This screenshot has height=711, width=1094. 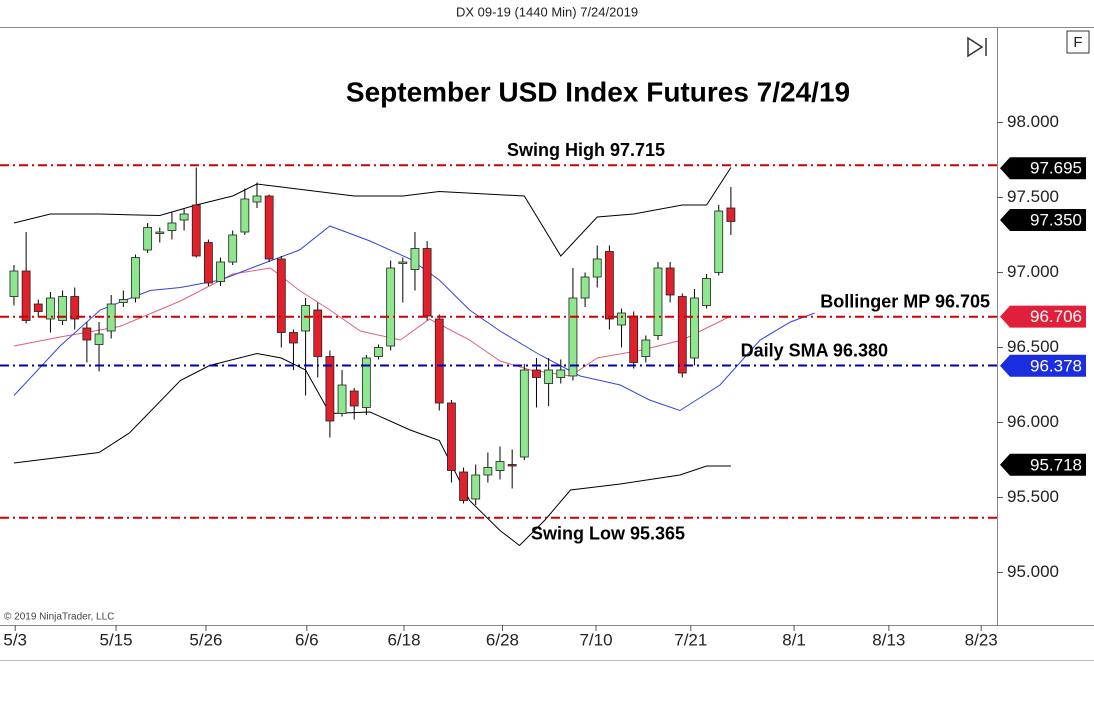 What do you see at coordinates (59, 617) in the screenshot?
I see `copyright: © 2019 NinjaTrader, LLC` at bounding box center [59, 617].